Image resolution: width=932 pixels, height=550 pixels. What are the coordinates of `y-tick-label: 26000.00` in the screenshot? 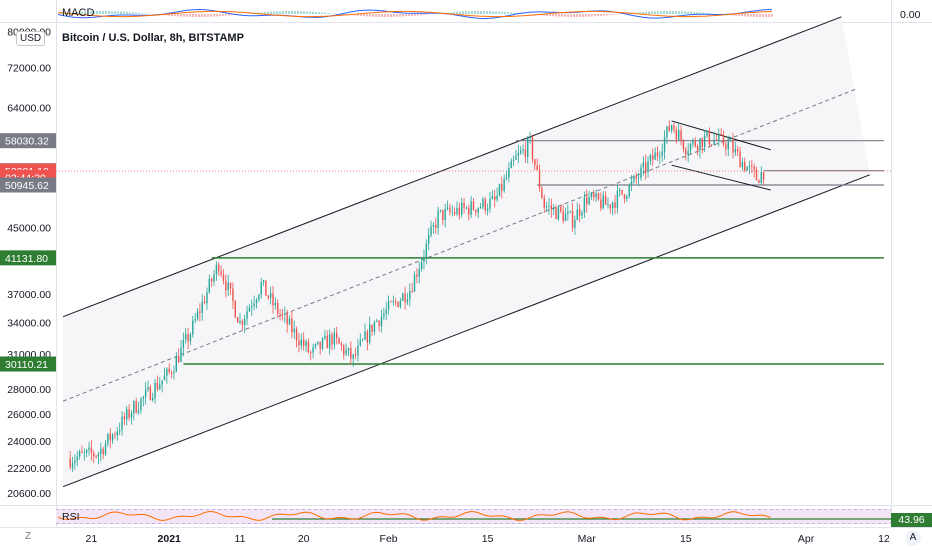 It's located at (29, 415).